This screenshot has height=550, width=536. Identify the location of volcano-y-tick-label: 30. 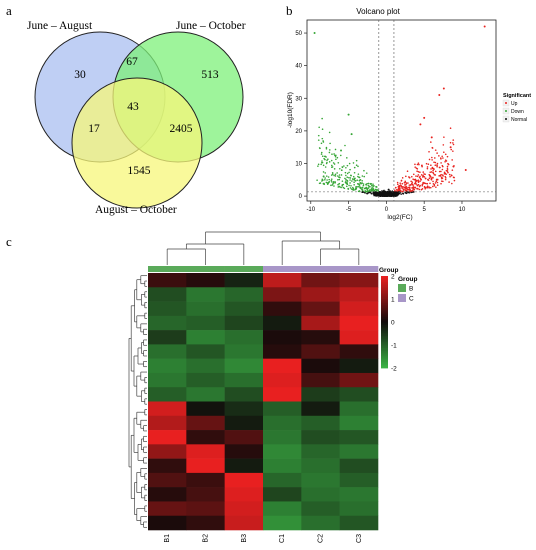
(298, 99).